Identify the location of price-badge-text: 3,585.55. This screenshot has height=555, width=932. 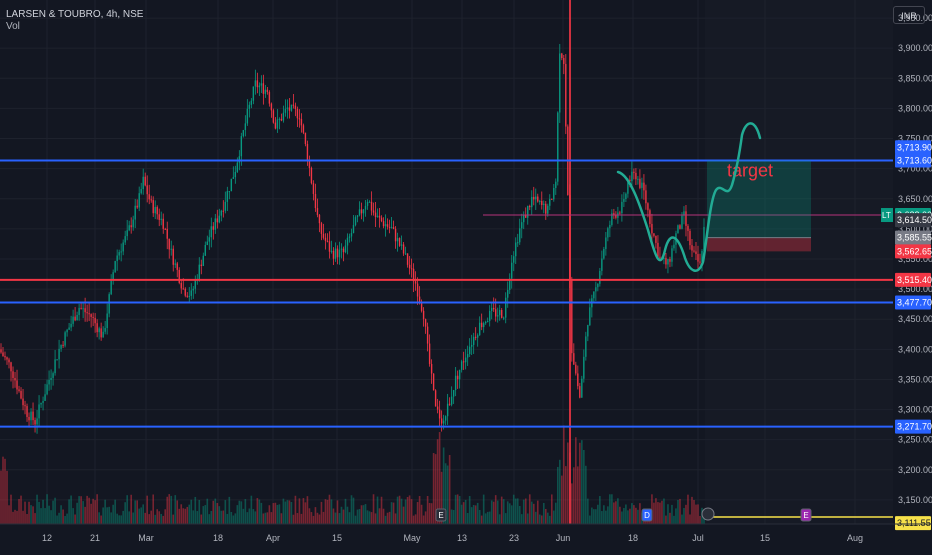
(914, 238).